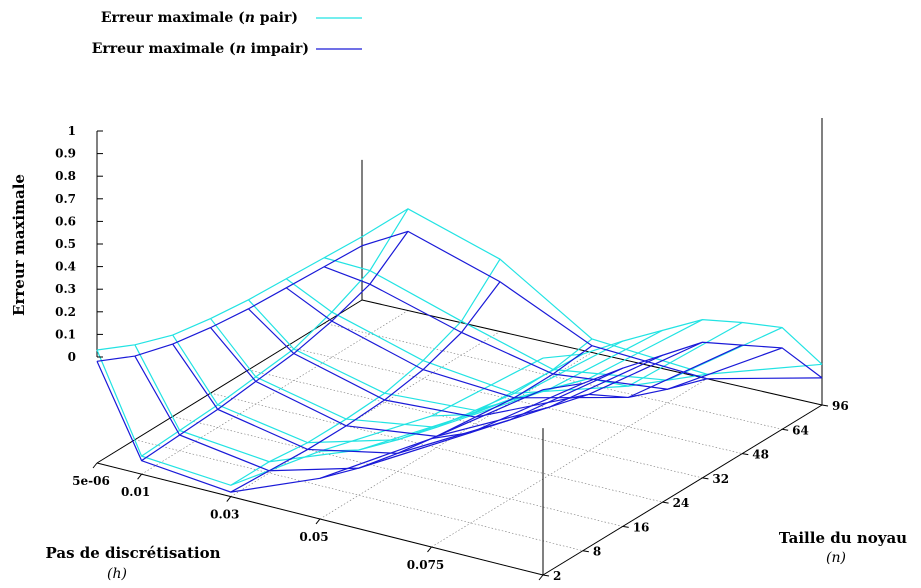 The width and height of the screenshot is (921, 588). What do you see at coordinates (224, 515) in the screenshot?
I see `x-tick-label: 0.03` at bounding box center [224, 515].